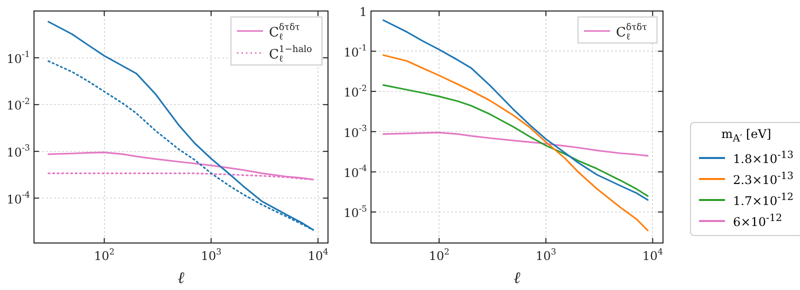 This screenshot has height=290, width=800. I want to click on legend-label: 2.3×10$^{-13}$, so click(763, 180).